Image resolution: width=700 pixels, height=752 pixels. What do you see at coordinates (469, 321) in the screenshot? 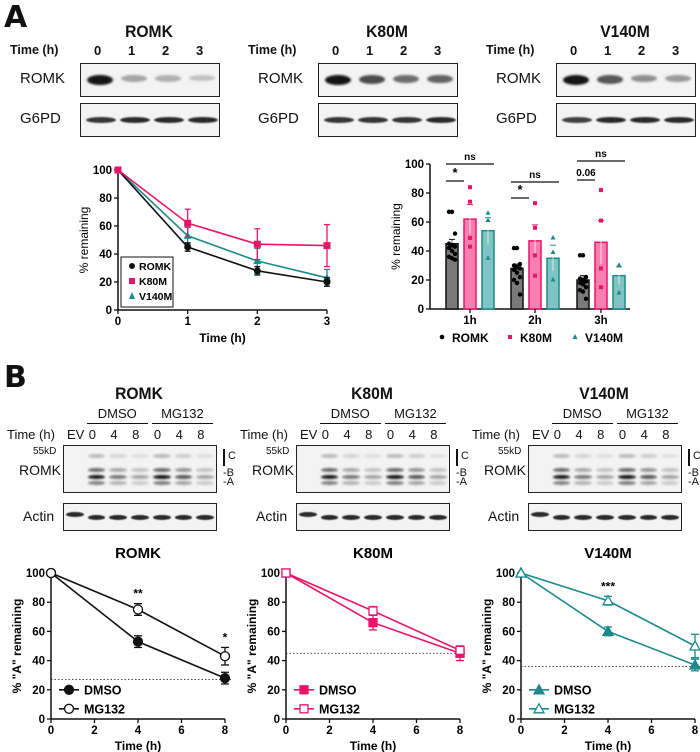
I see `x-tick-label: 1h` at bounding box center [469, 321].